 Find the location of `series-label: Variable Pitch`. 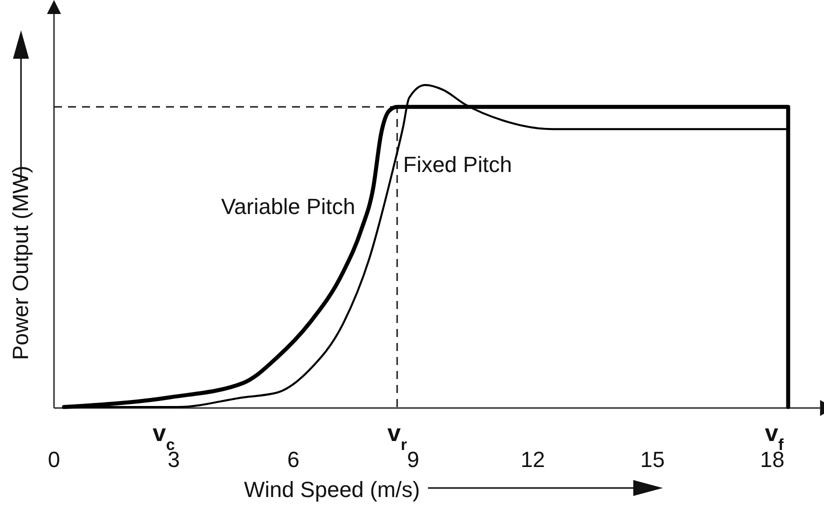

series-label: Variable Pitch is located at coordinates (288, 206).